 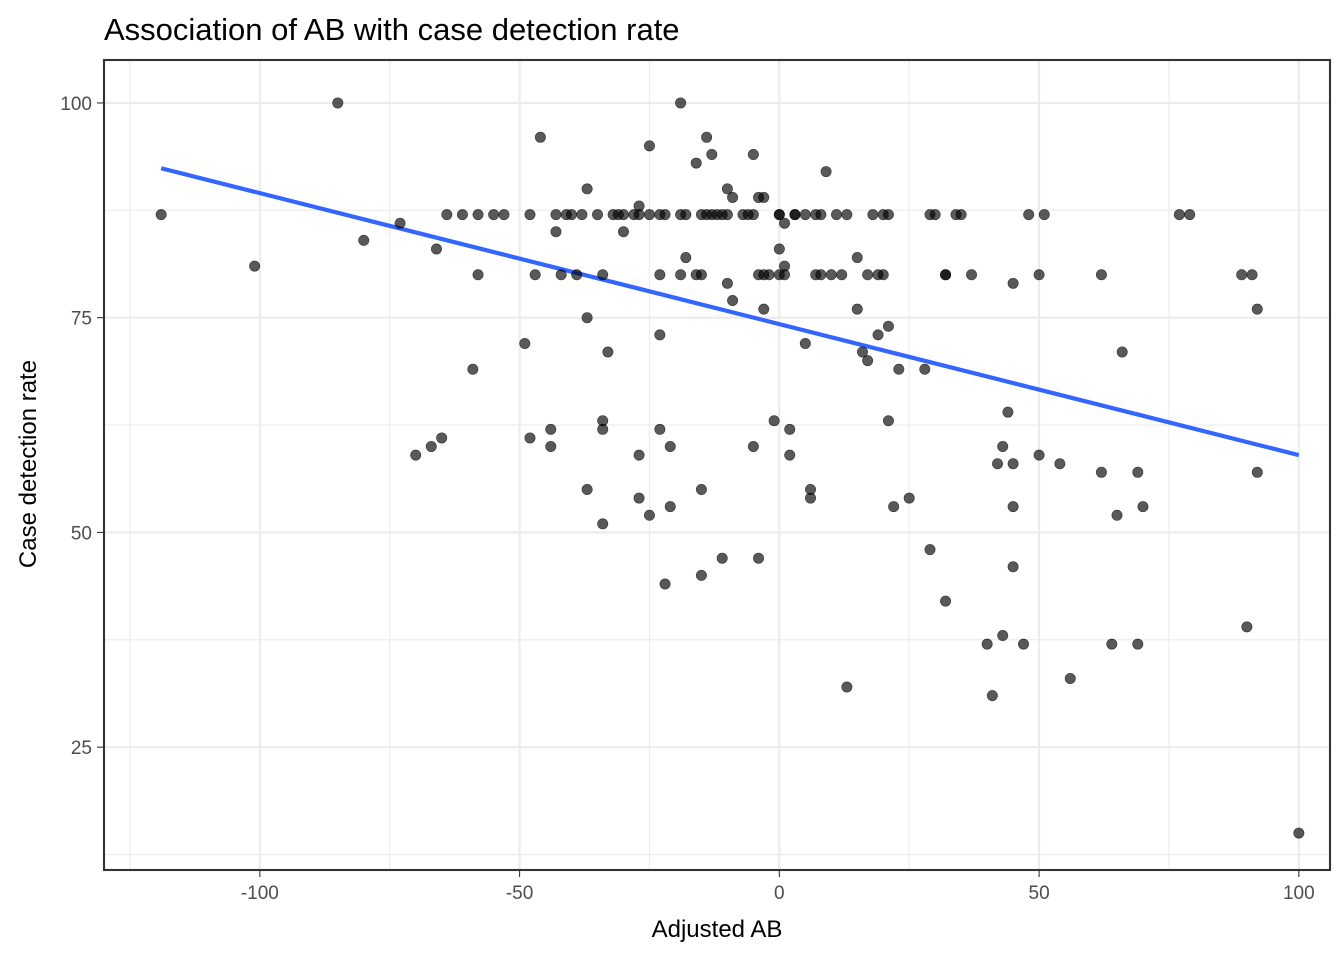 What do you see at coordinates (260, 893) in the screenshot?
I see `x-tick-label: -100` at bounding box center [260, 893].